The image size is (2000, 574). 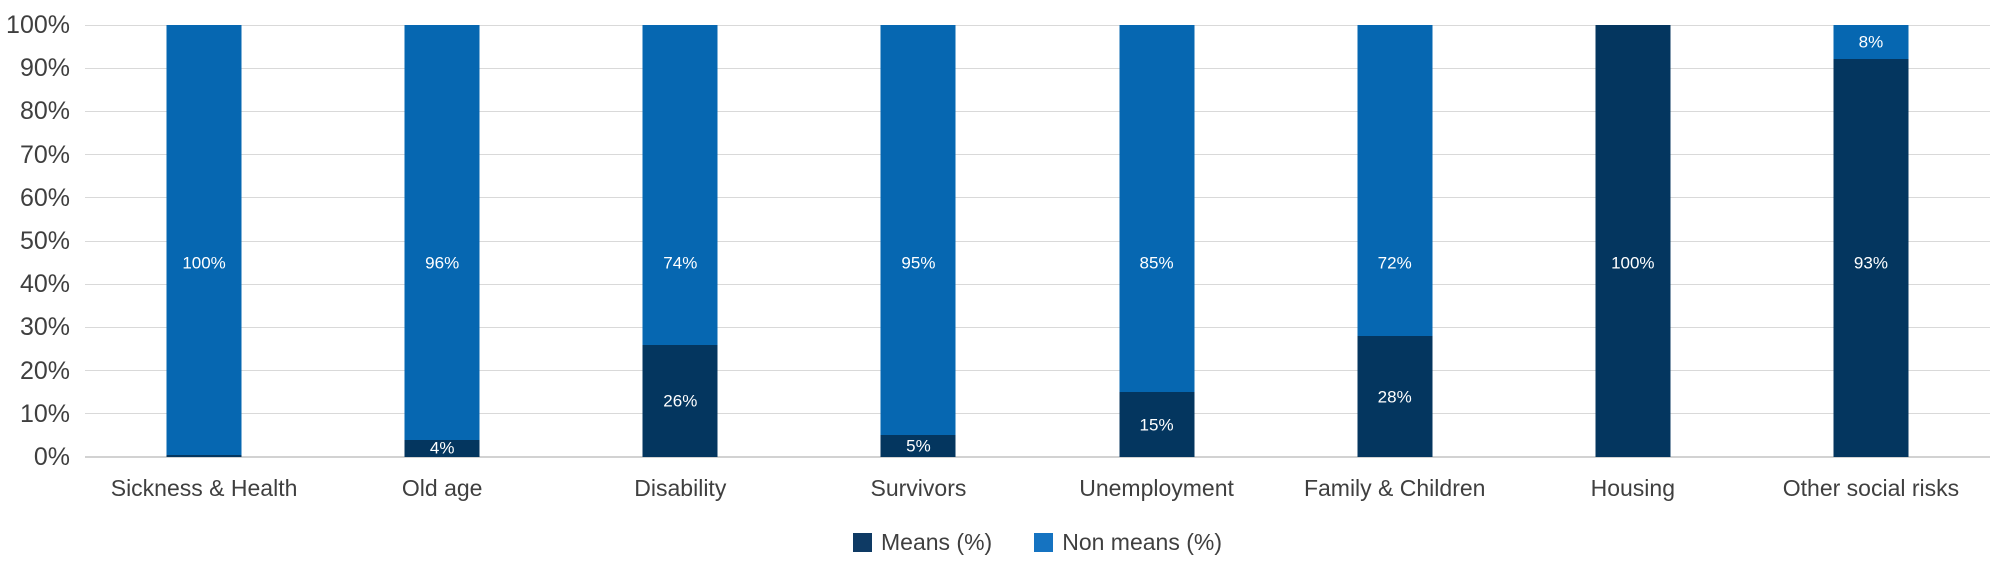 What do you see at coordinates (51, 457) in the screenshot?
I see `y-axis-tick-label: 0%` at bounding box center [51, 457].